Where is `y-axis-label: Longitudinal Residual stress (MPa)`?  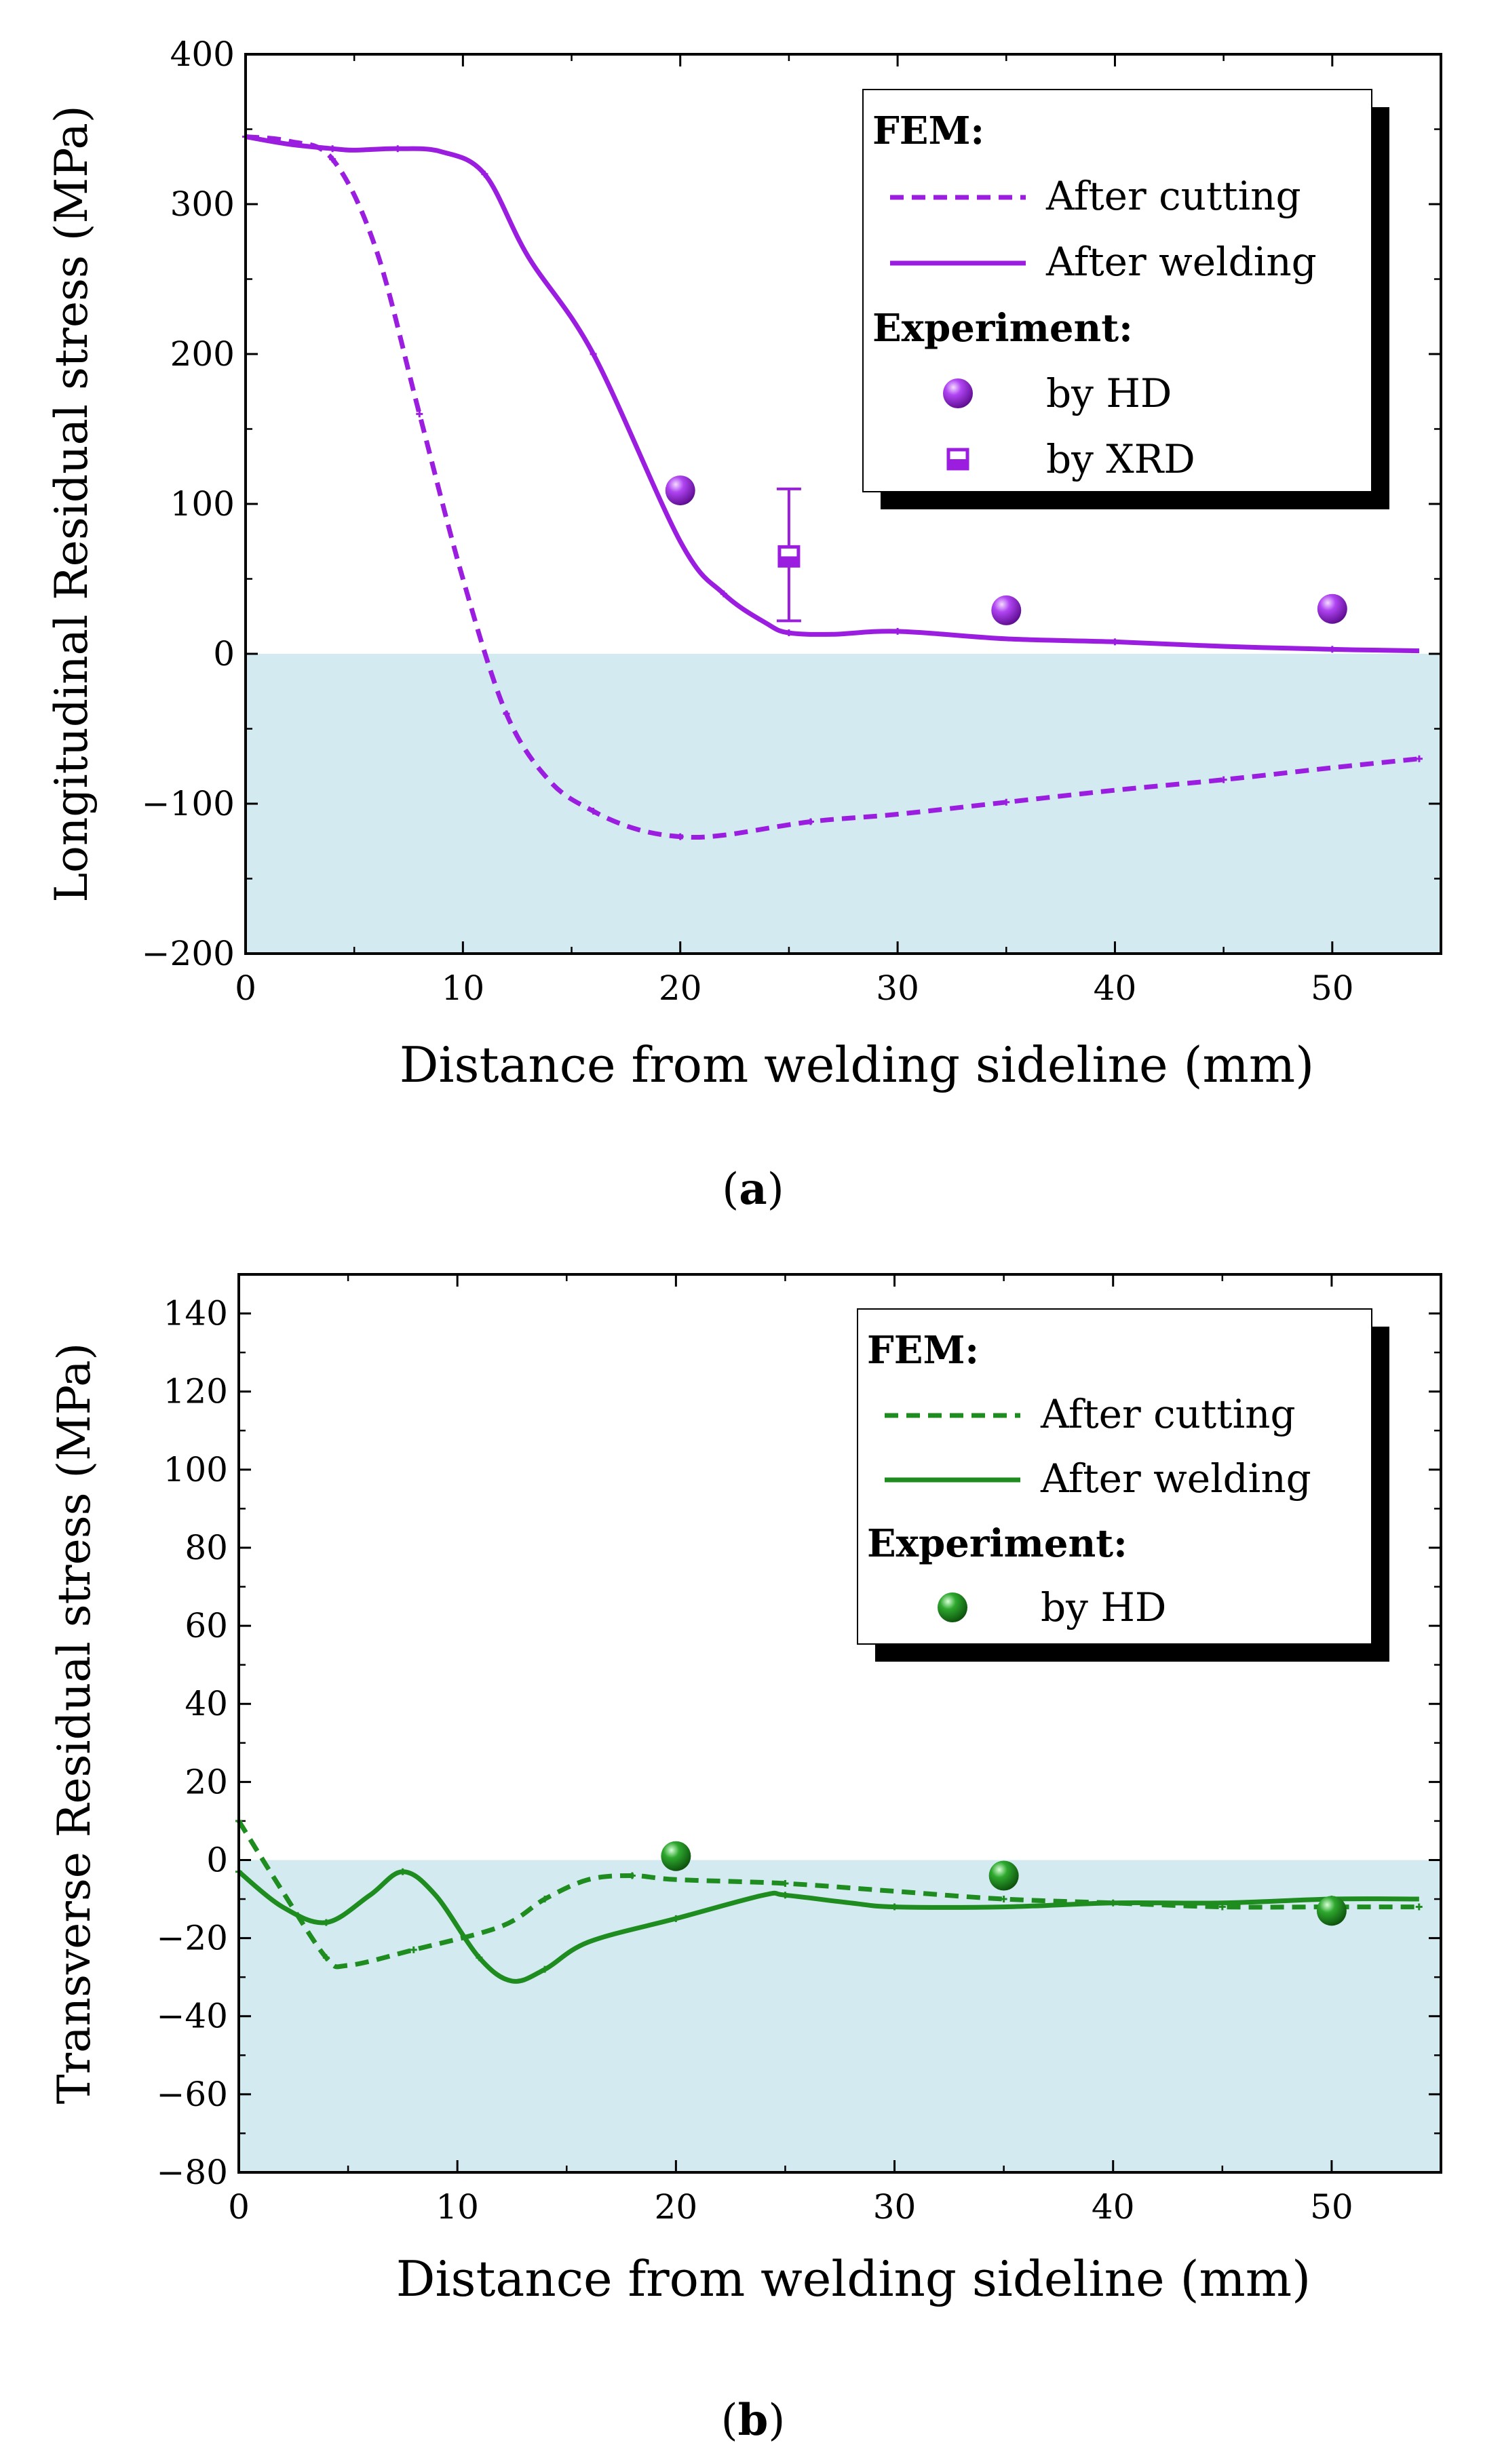
y-axis-label: Longitudinal Residual stress (MPa) is located at coordinates (71, 503).